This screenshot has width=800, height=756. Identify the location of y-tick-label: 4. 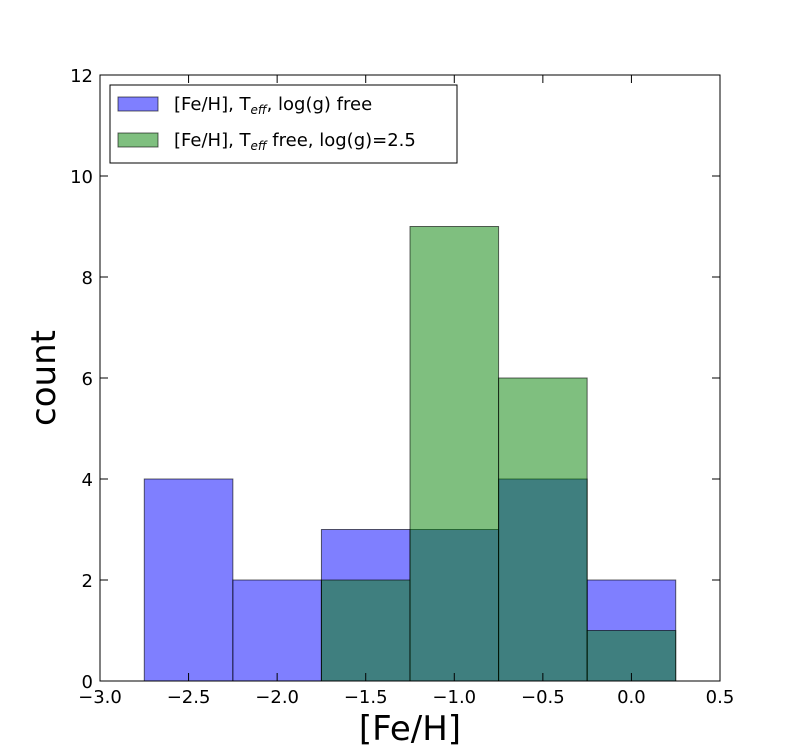
(87, 480).